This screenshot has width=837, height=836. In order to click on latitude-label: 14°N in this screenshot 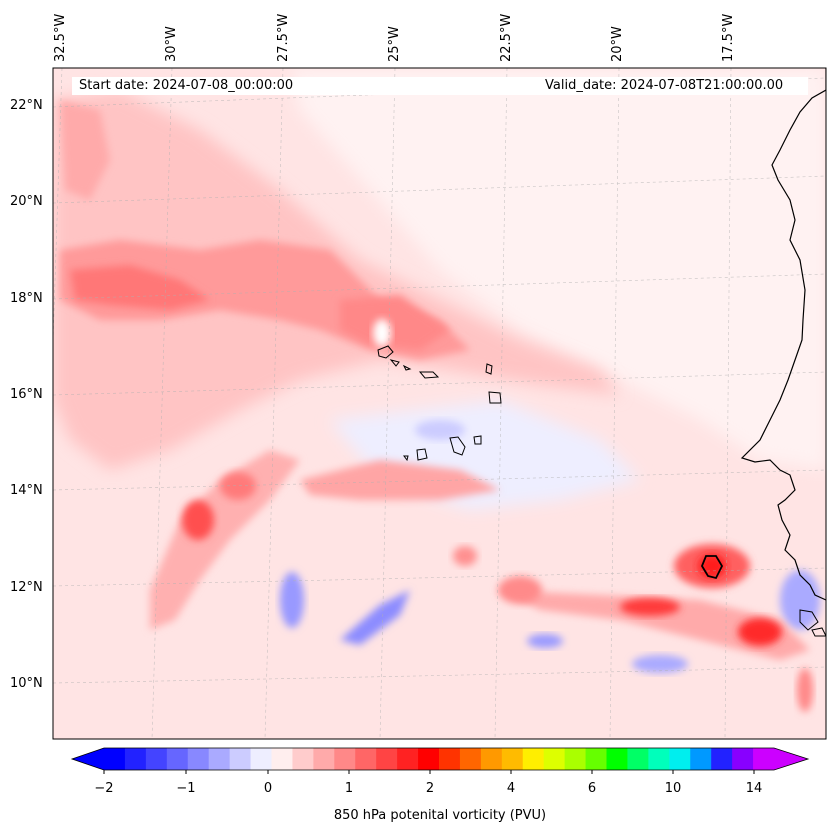, I will do `click(26, 490)`.